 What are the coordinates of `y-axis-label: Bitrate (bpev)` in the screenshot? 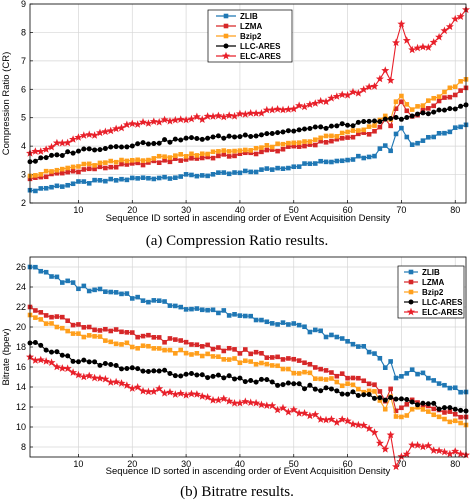 It's located at (6, 356).